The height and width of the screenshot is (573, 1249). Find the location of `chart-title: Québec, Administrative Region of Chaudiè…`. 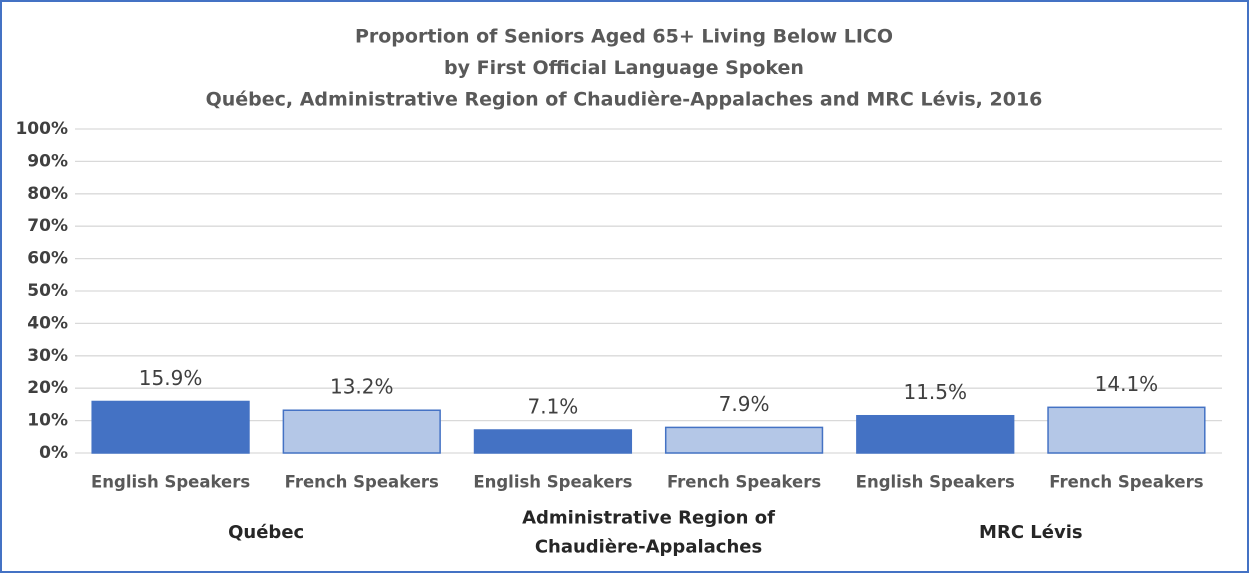

chart-title: Québec, Administrative Region of Chaudiè… is located at coordinates (624, 100).